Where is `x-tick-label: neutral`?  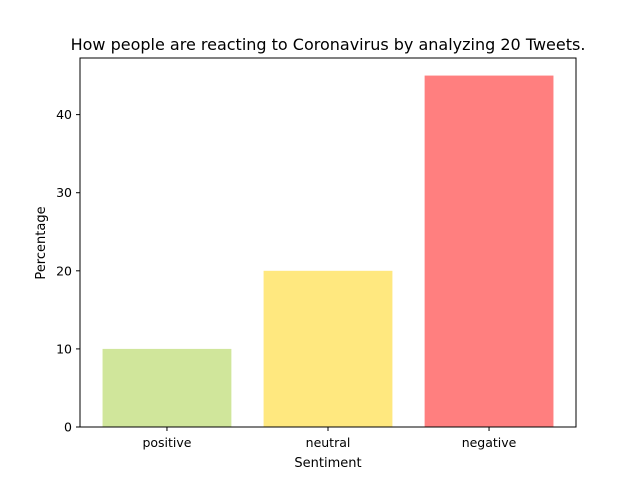 x-tick-label: neutral is located at coordinates (328, 442).